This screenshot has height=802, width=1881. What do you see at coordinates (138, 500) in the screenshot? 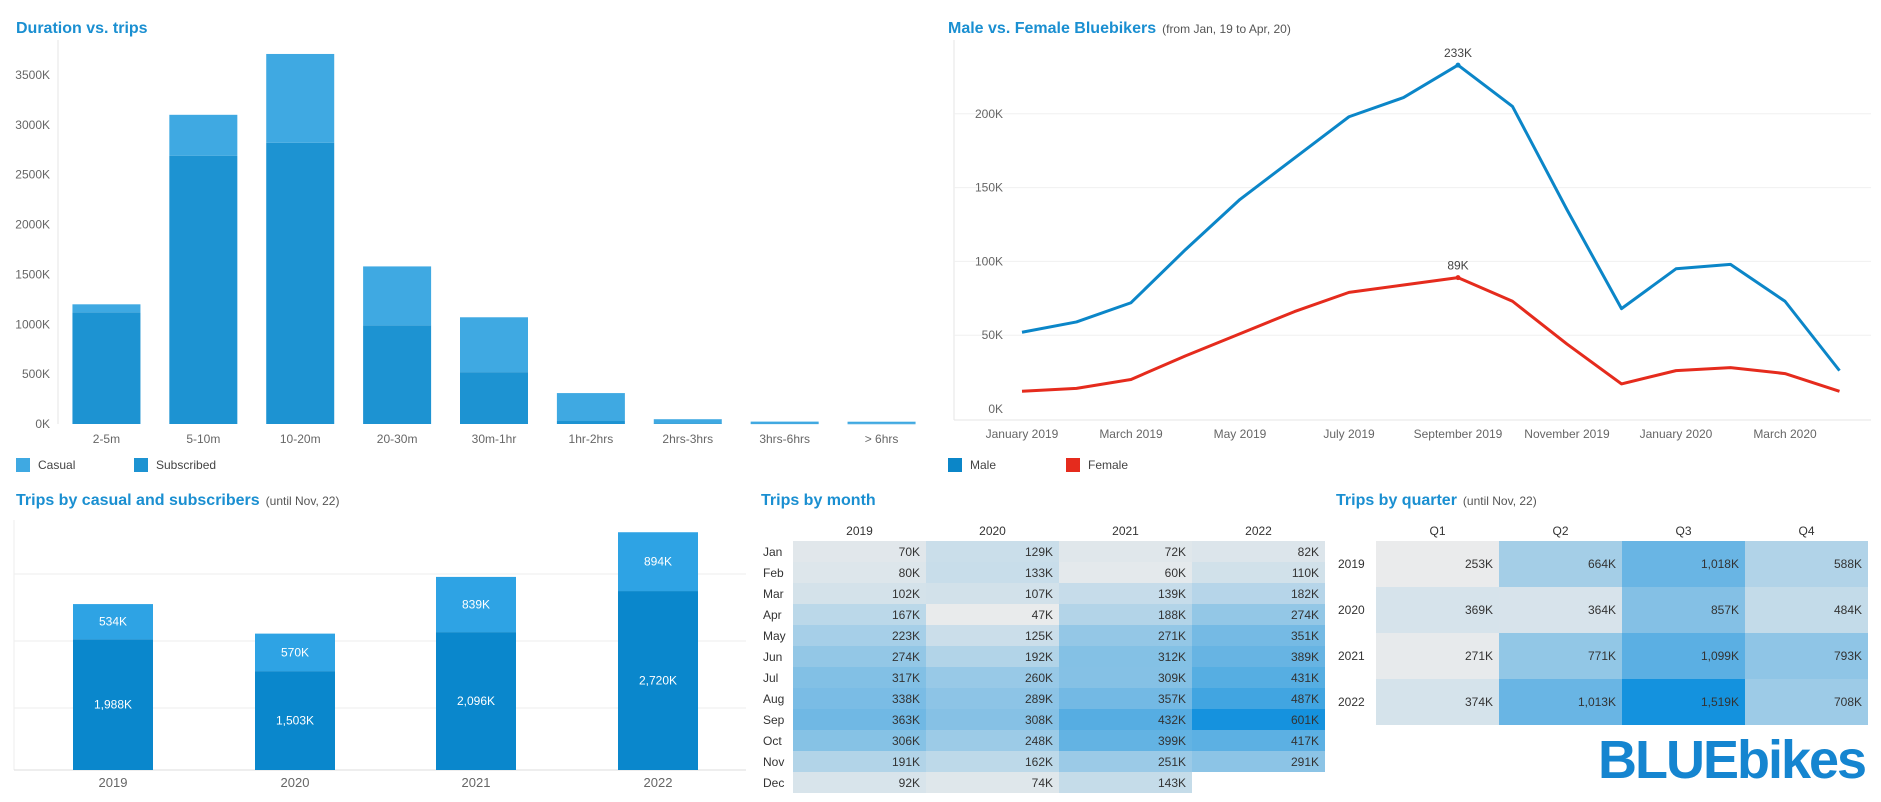
I see `casual-sub-title-text: Trips by casual and subscribers` at bounding box center [138, 500].